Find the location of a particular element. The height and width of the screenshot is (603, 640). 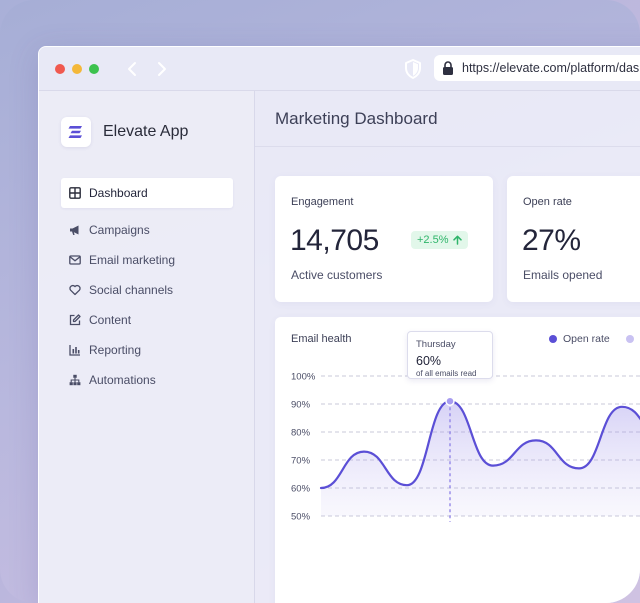

sidebar-item-automations: Automations is located at coordinates (147, 380).